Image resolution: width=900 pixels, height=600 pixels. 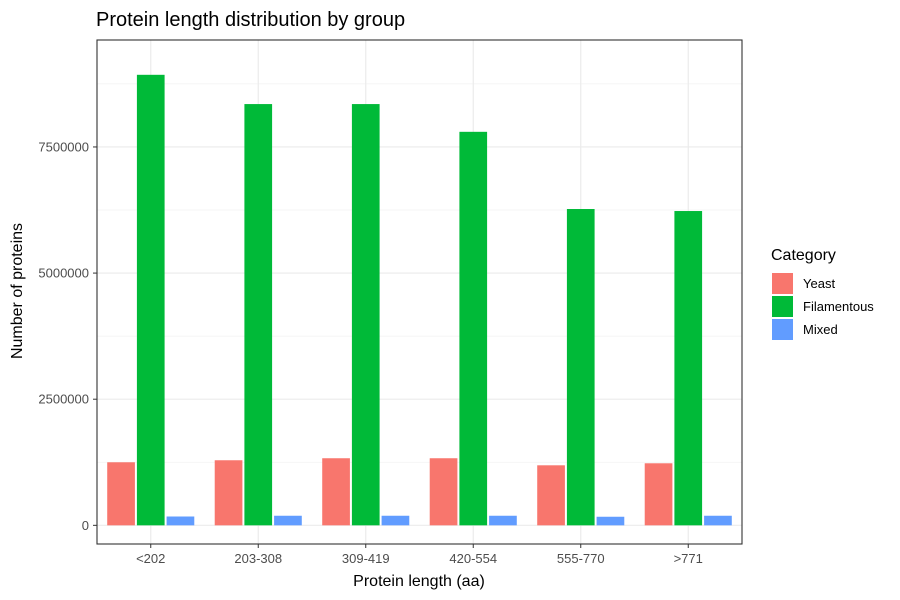 I want to click on legend-label-yeast: Yeast, so click(x=819, y=283).